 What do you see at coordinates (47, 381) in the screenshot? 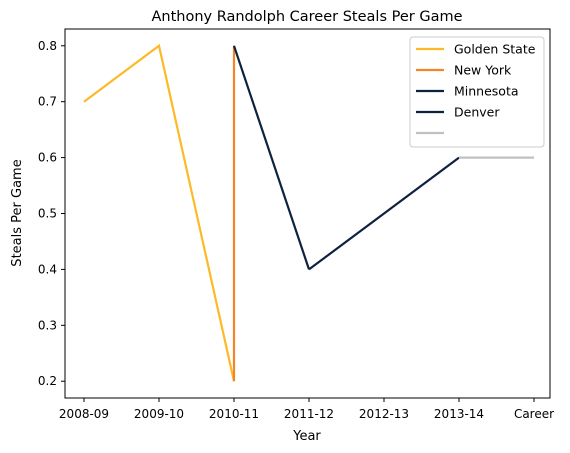
I see `y-tick-label: 0.2` at bounding box center [47, 381].